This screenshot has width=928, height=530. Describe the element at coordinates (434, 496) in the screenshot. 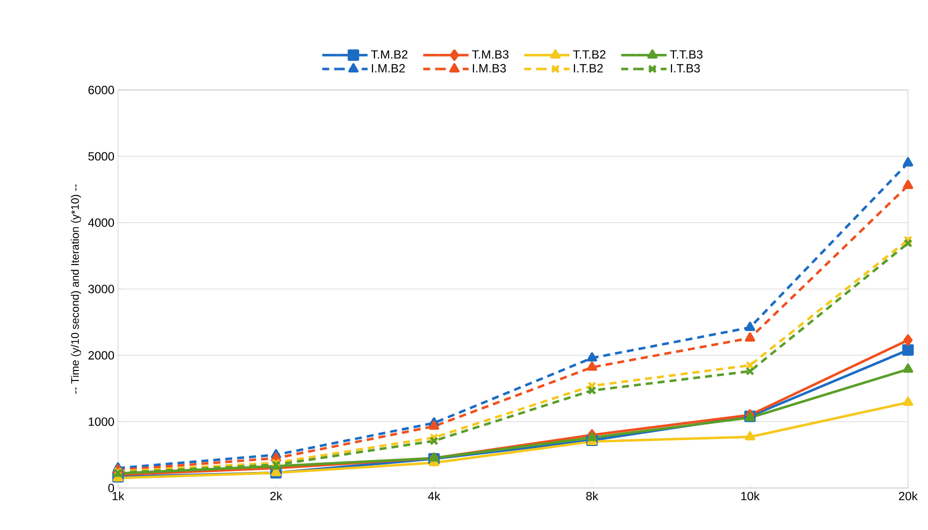

I see `x-tick-label: 4k` at that location.